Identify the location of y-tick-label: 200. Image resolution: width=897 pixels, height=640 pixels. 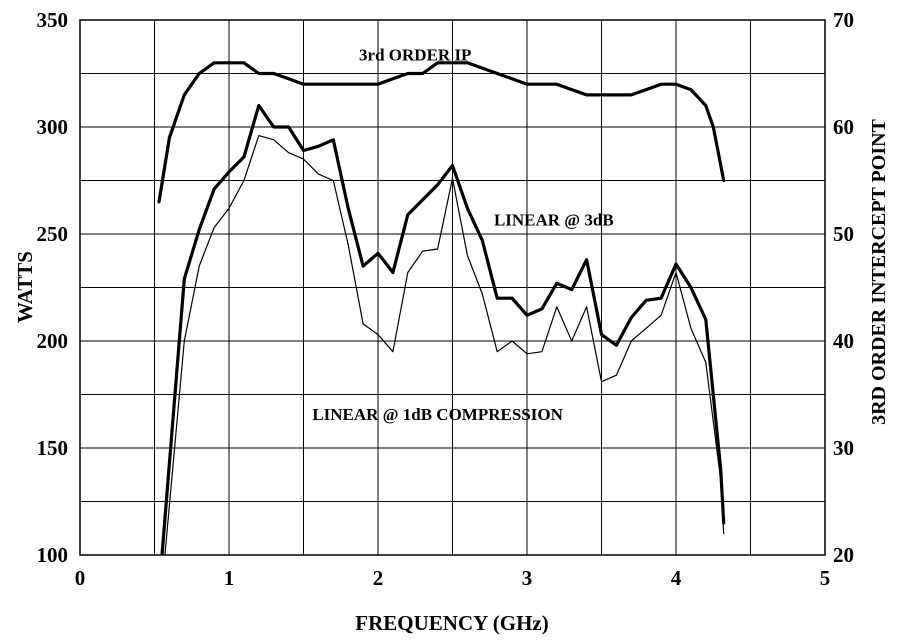
(53, 341).